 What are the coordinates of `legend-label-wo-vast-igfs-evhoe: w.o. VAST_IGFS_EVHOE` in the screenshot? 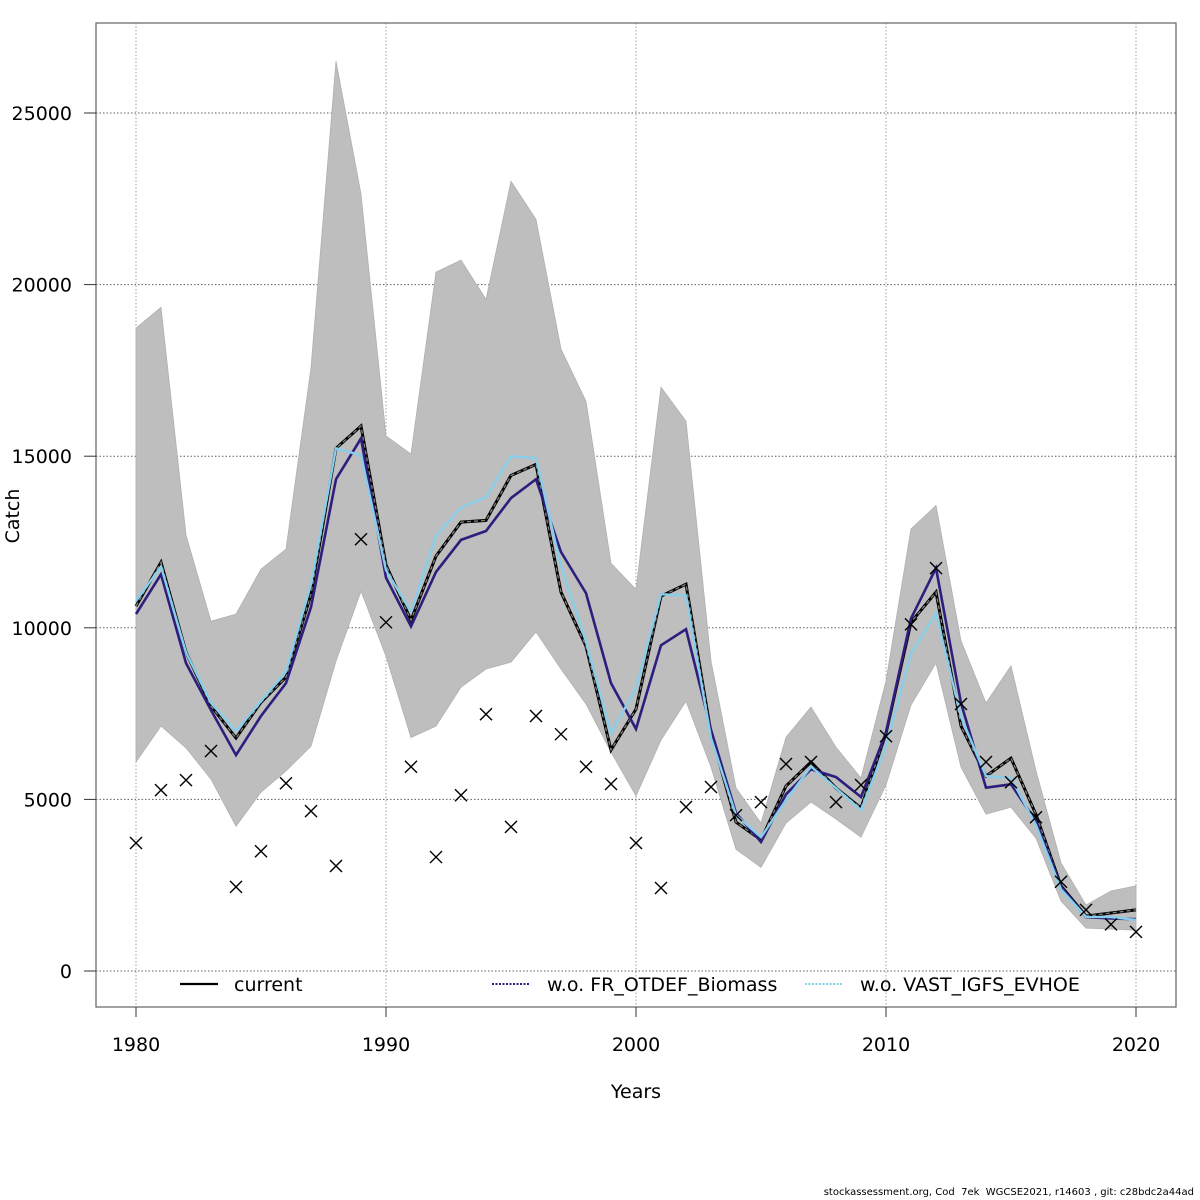 It's located at (970, 985).